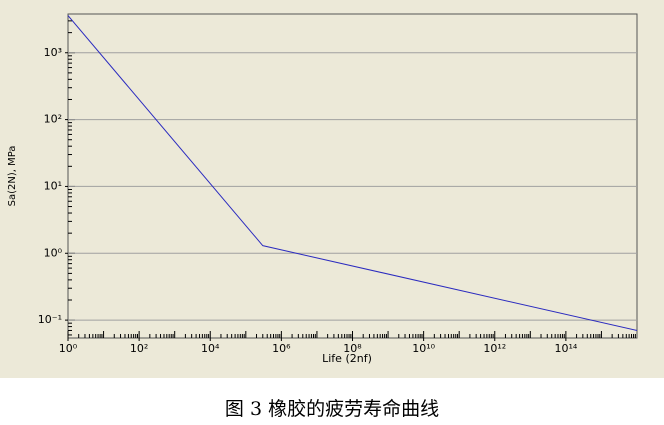 The image size is (664, 425). I want to click on caption: 图 3 橡胶的疲劳寿命曲线, so click(332, 409).